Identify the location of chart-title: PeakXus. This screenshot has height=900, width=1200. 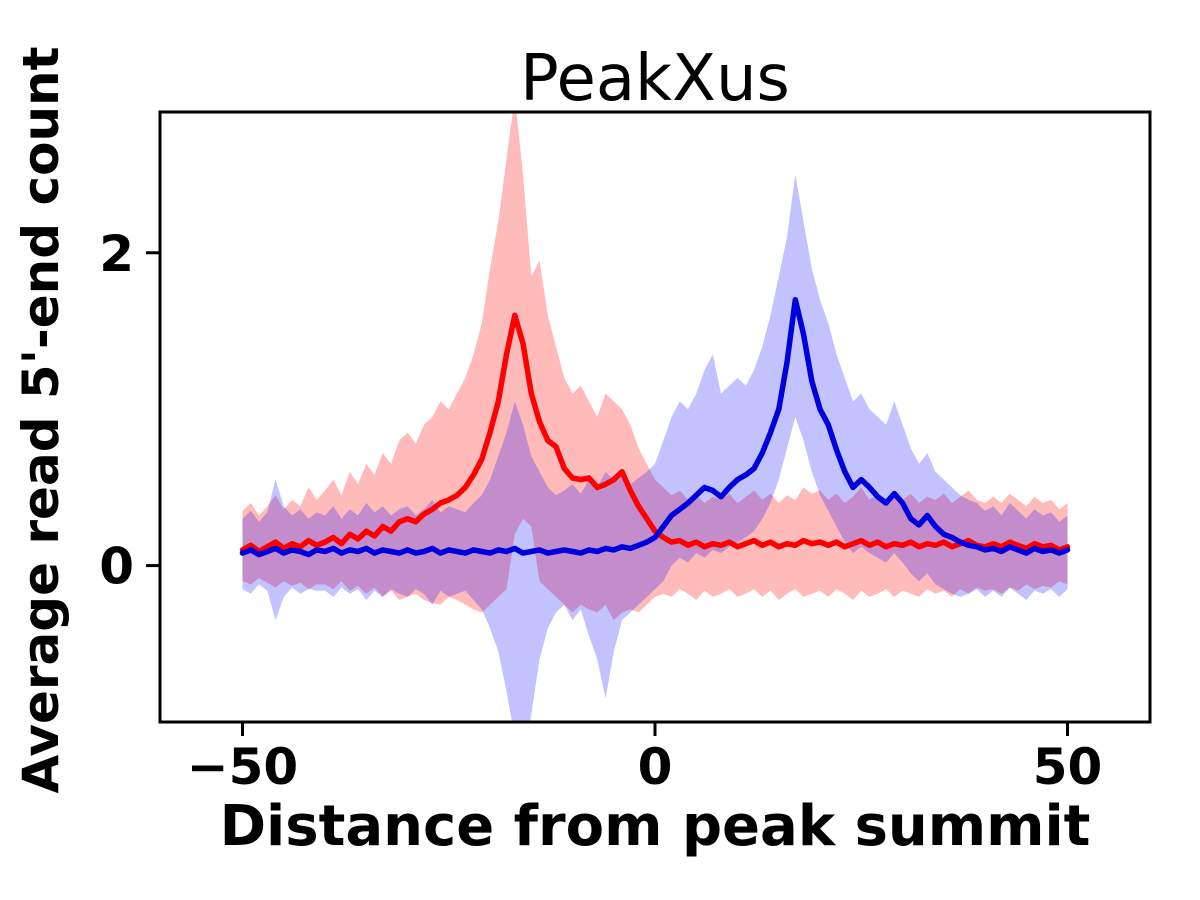
(655, 79).